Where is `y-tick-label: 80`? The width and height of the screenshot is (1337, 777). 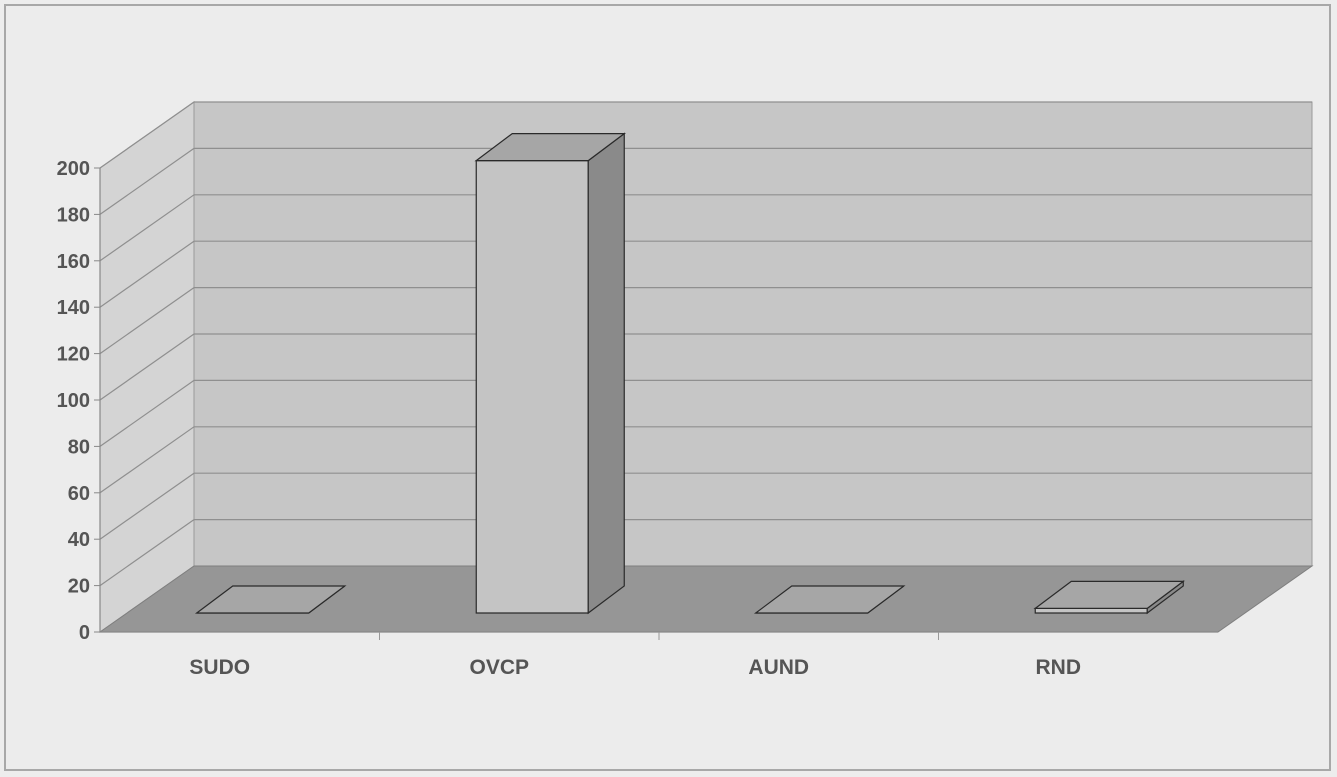
y-tick-label: 80 is located at coordinates (79, 447).